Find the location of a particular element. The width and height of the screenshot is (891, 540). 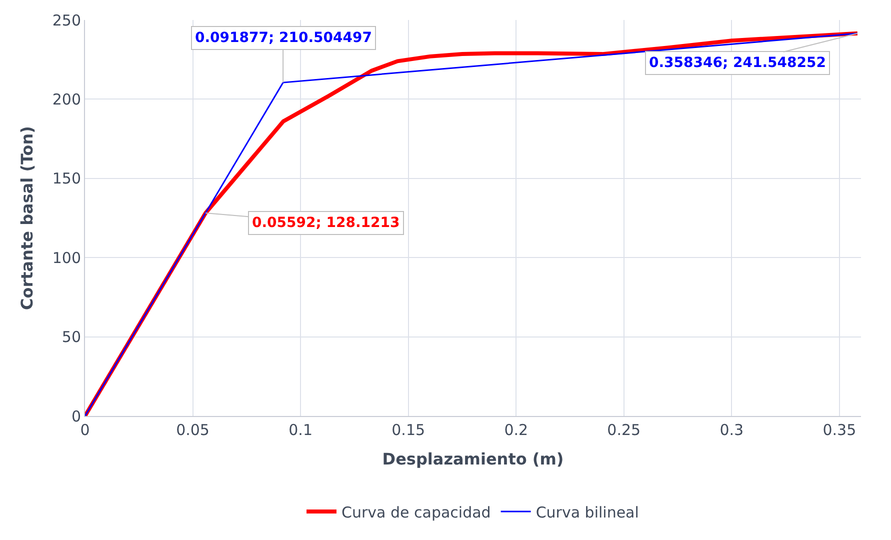

y-tick-label: 100 is located at coordinates (66, 257).